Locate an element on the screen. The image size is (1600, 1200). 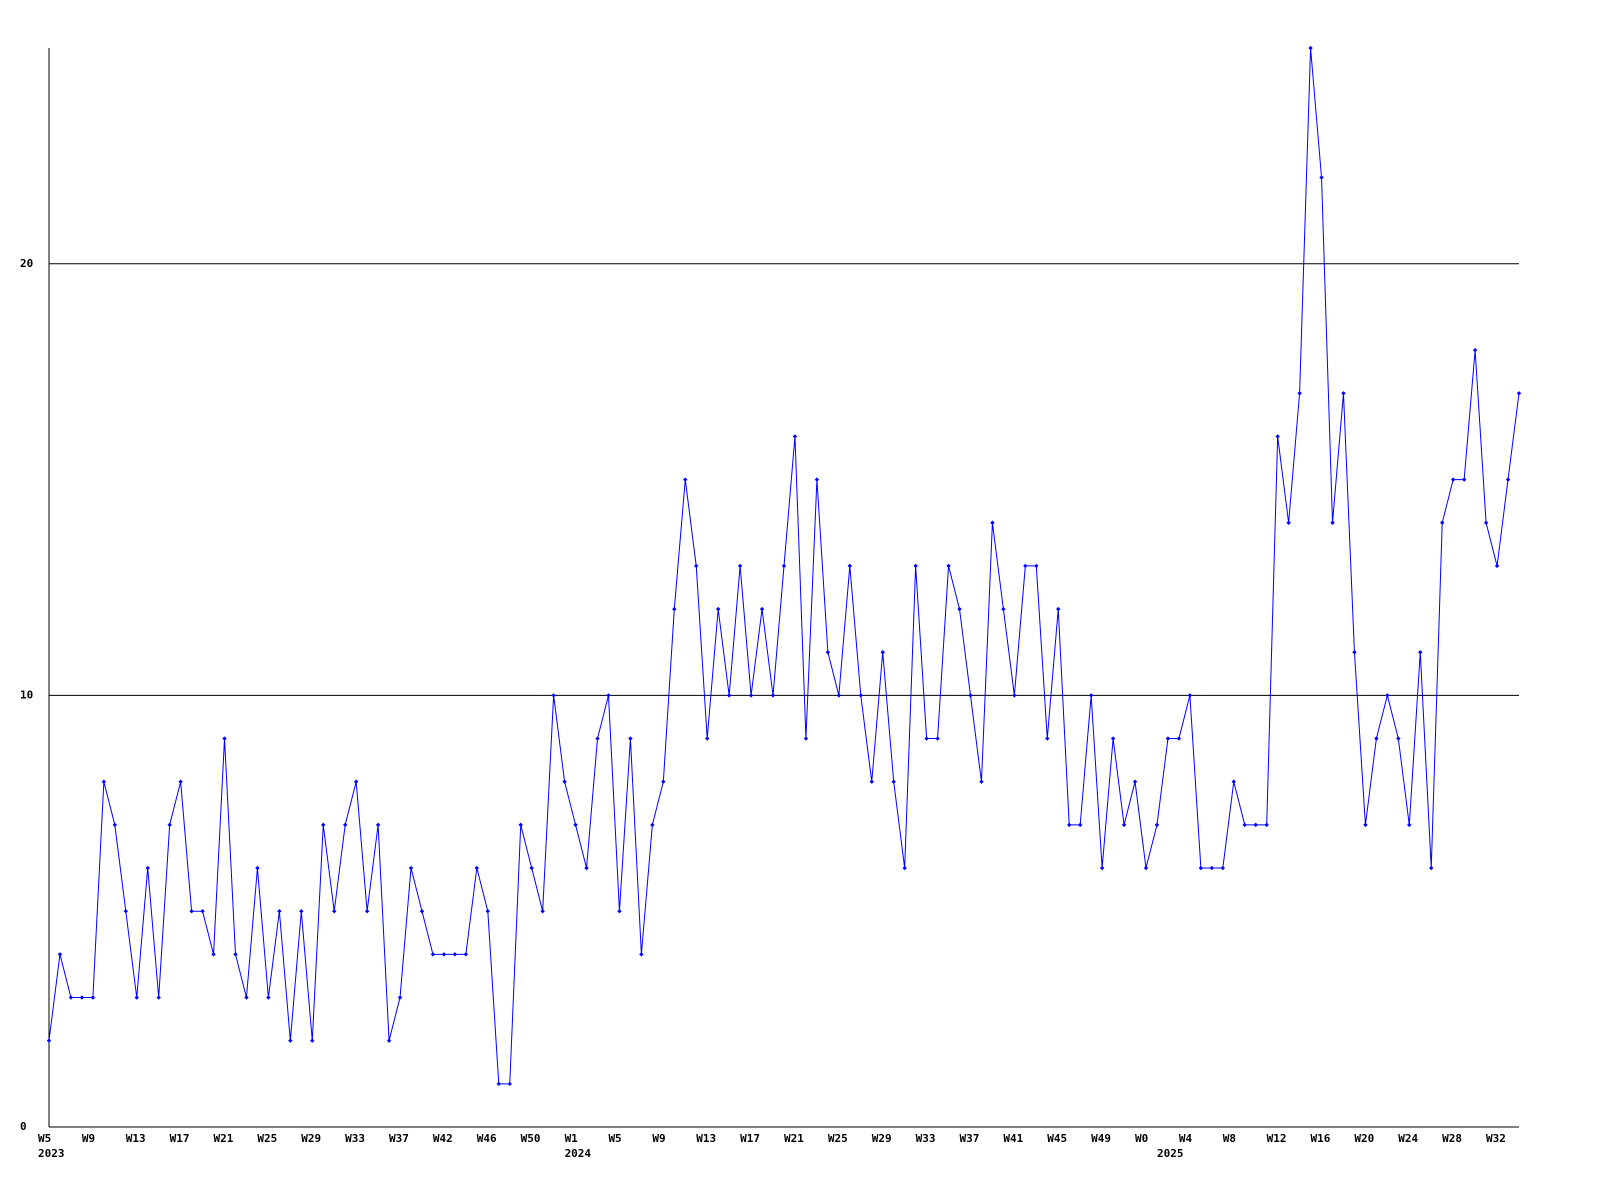
x-tick-label: W24 is located at coordinates (1408, 1138).